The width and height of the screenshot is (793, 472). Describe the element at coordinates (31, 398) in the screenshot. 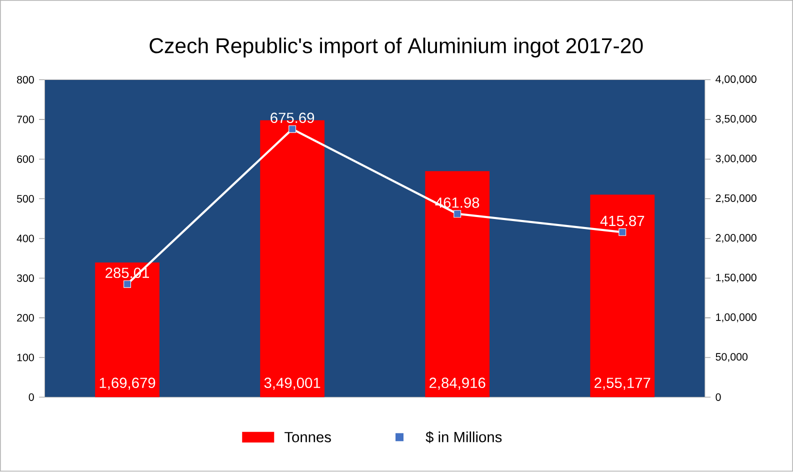

I see `y-tick-label: 0` at that location.